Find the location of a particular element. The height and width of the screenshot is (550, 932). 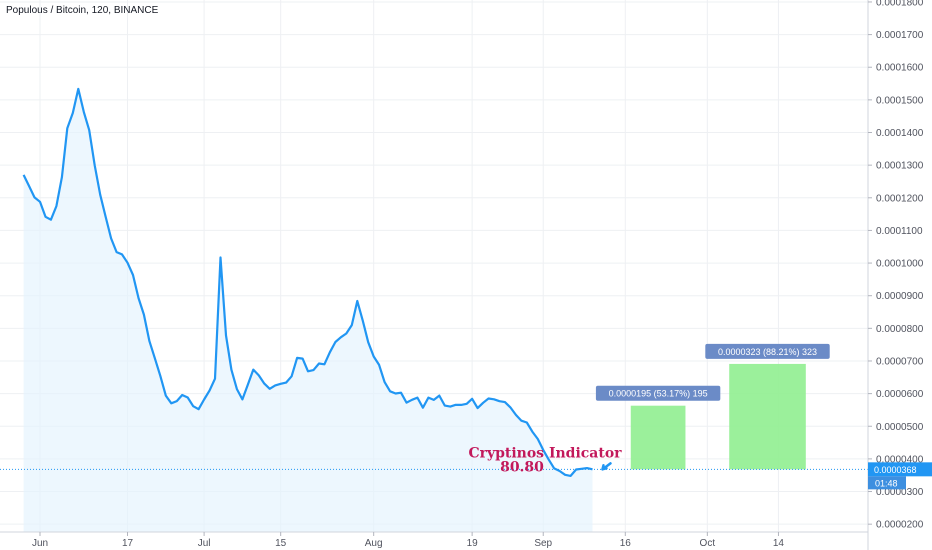

y-tick-label: 0.0001100 is located at coordinates (899, 231).